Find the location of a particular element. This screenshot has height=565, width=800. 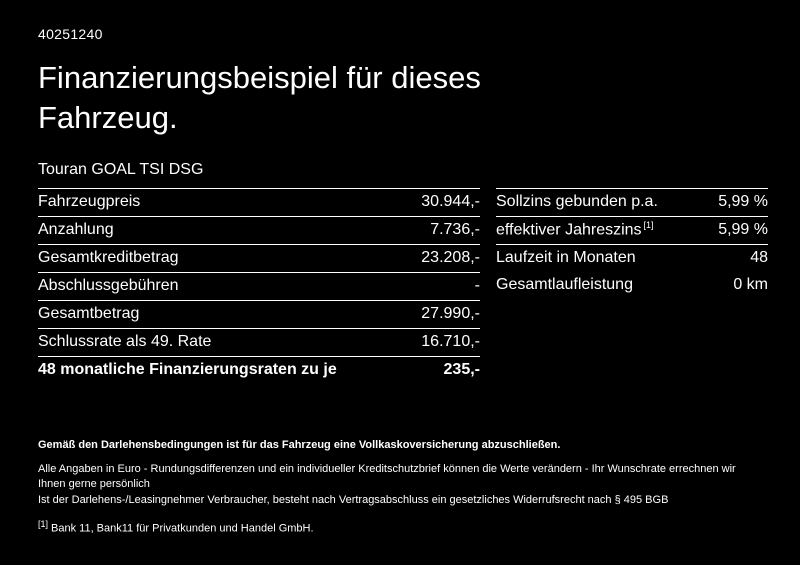

row-value: 27.990,- is located at coordinates (450, 314).